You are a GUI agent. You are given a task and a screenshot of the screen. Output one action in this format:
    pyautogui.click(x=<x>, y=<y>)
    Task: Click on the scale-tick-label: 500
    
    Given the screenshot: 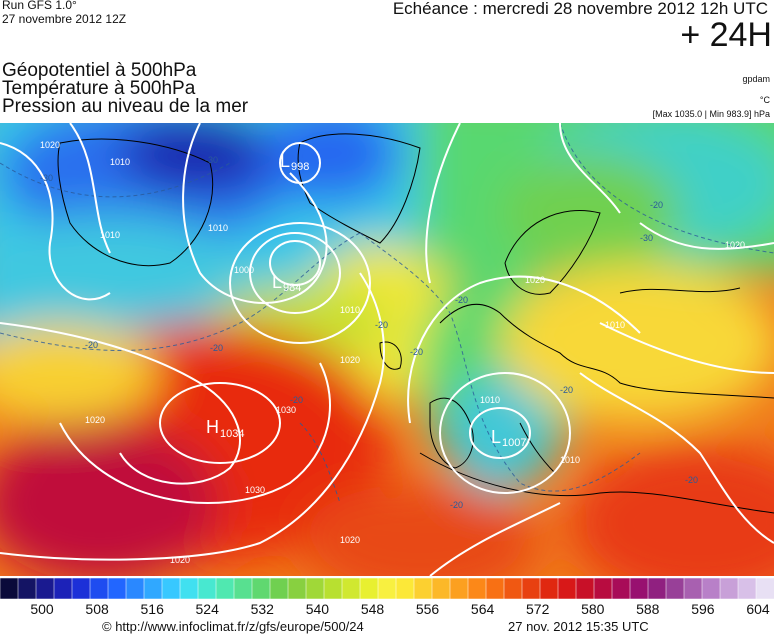 What is the action you would take?
    pyautogui.click(x=42, y=609)
    